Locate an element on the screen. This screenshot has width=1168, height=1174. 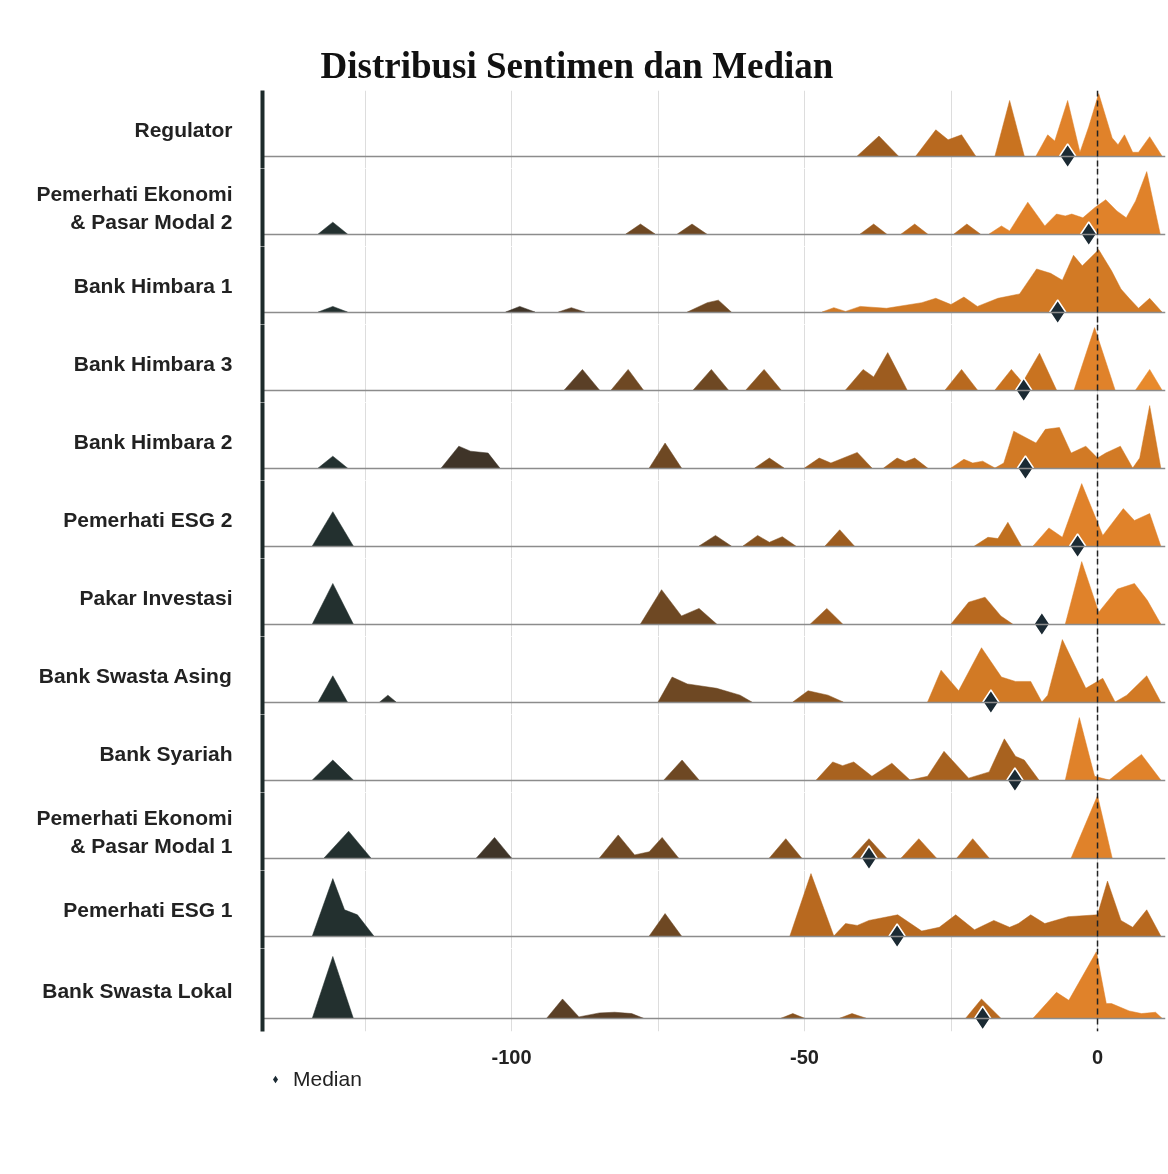
y-axis-title: Pakar Investasi is located at coordinates (156, 597).